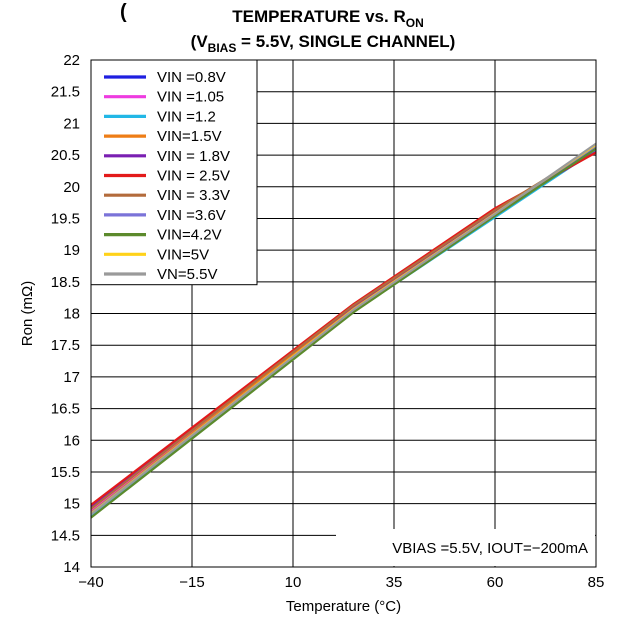  I want to click on y-axis-label: Ron (mΩ), so click(27, 313).